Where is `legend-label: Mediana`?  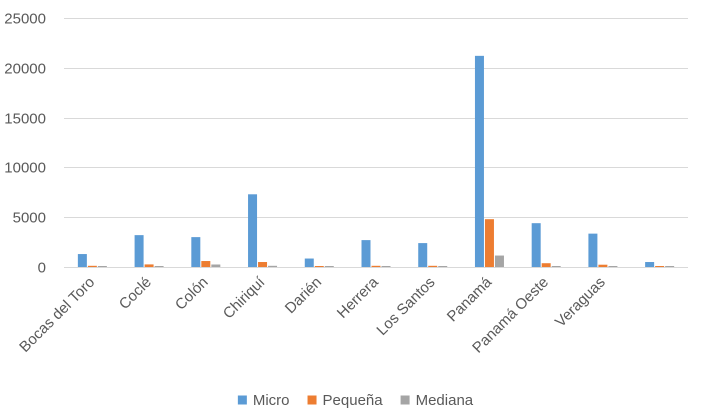 legend-label: Mediana is located at coordinates (445, 400).